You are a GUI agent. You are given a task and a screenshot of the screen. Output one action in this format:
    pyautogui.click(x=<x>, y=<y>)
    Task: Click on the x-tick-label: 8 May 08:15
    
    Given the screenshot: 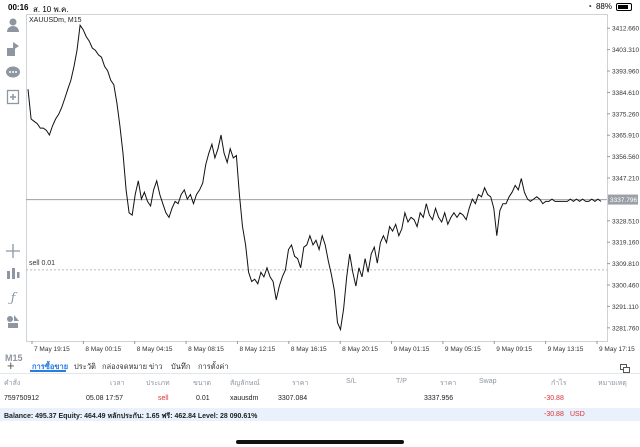 What is the action you would take?
    pyautogui.click(x=206, y=349)
    